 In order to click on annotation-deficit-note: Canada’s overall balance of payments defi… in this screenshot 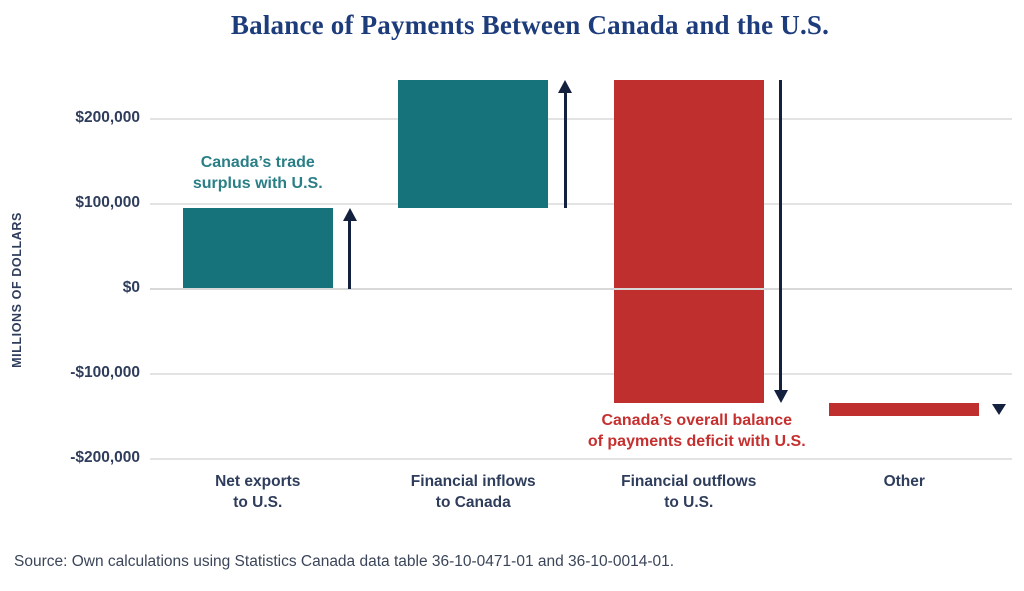, I will do `click(697, 431)`.